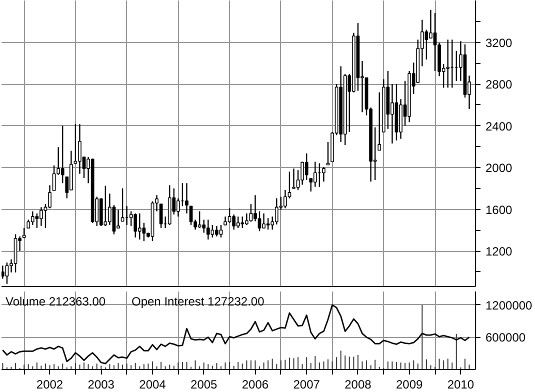 Image resolution: width=535 pixels, height=392 pixels. What do you see at coordinates (255, 385) in the screenshot?
I see `x-tick-label: 2006` at bounding box center [255, 385].